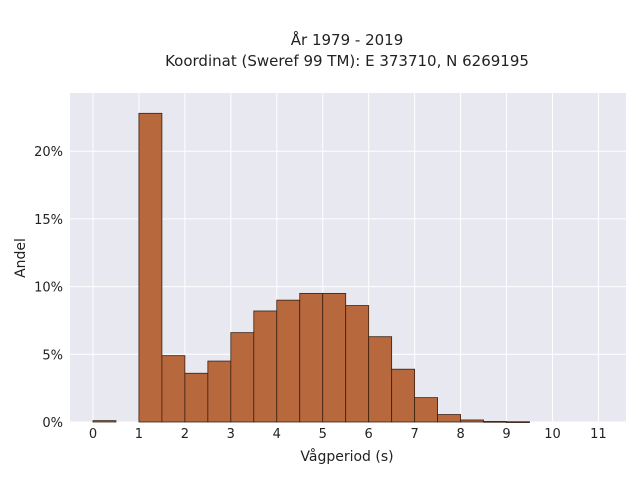 Image resolution: width=640 pixels, height=480 pixels. I want to click on x-tick-label: 0, so click(93, 434).